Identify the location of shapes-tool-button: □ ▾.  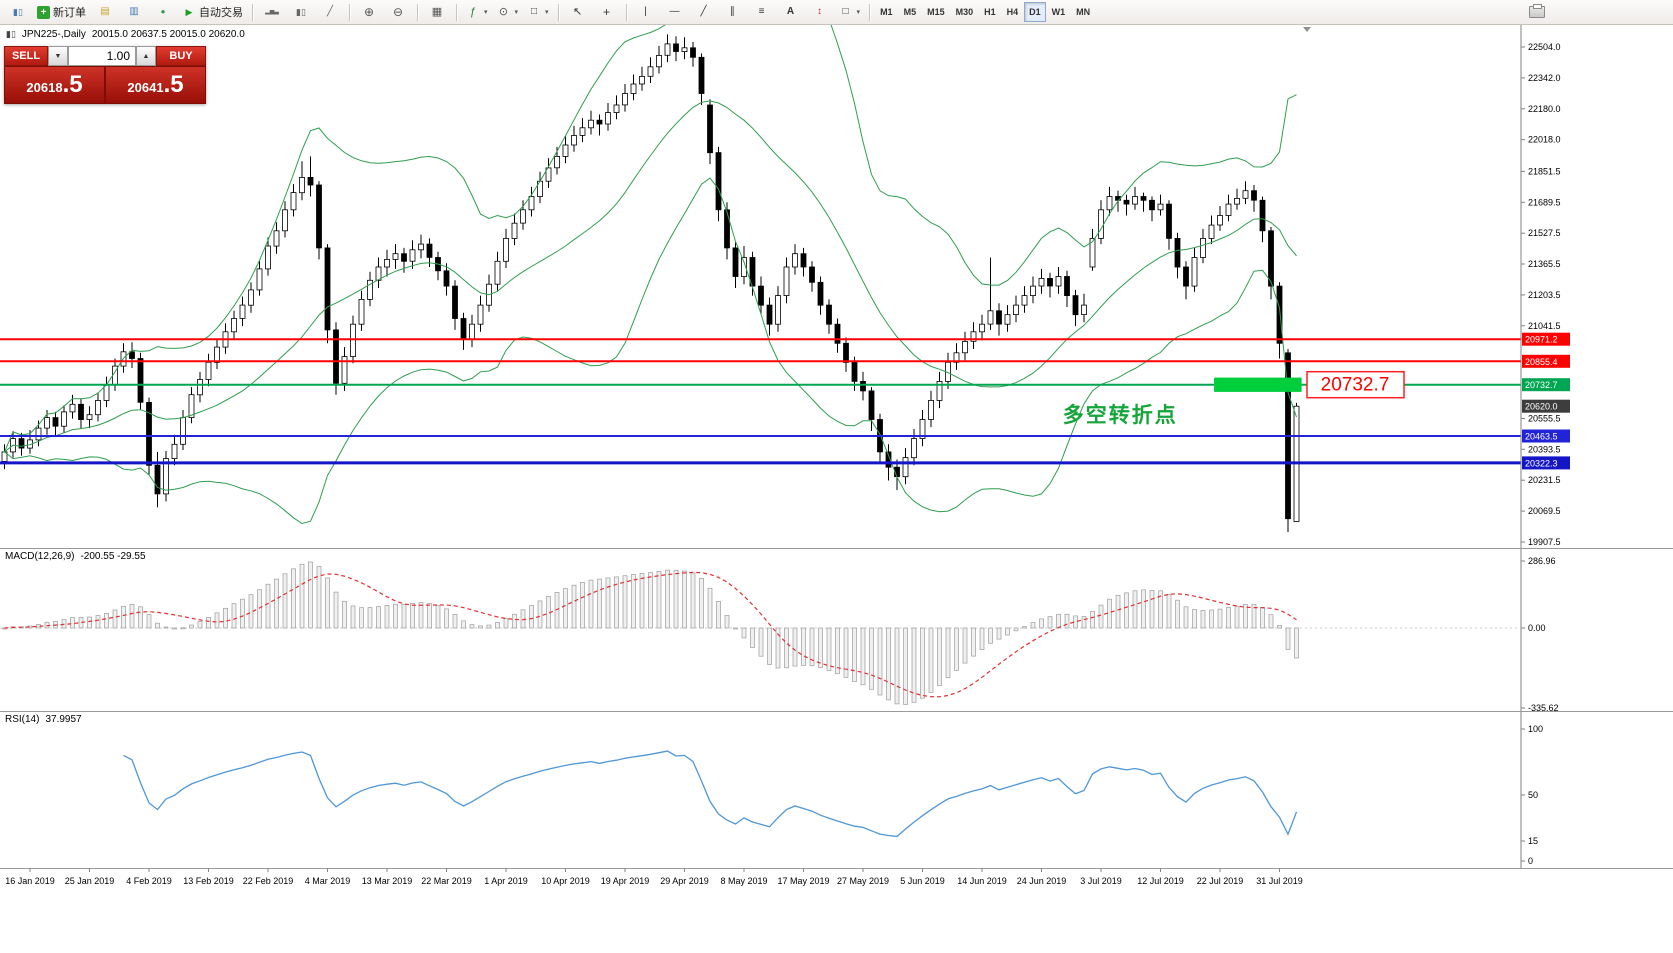
(850, 12).